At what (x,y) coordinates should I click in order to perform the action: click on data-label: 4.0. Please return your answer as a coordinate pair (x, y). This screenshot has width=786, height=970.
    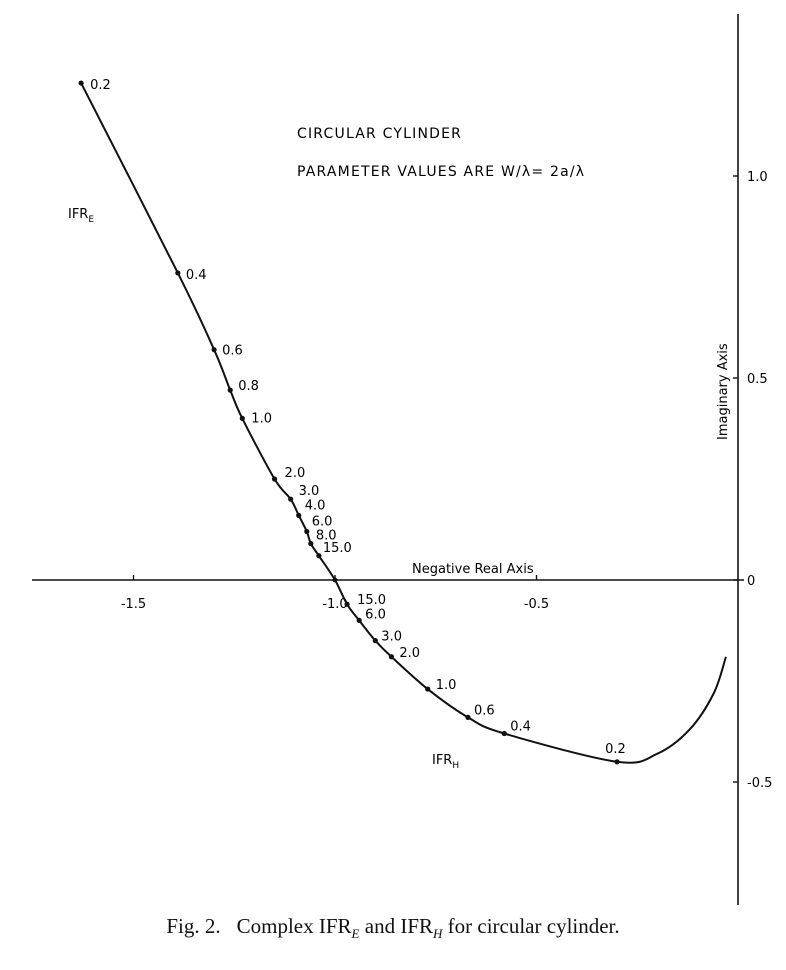
    Looking at the image, I should click on (315, 505).